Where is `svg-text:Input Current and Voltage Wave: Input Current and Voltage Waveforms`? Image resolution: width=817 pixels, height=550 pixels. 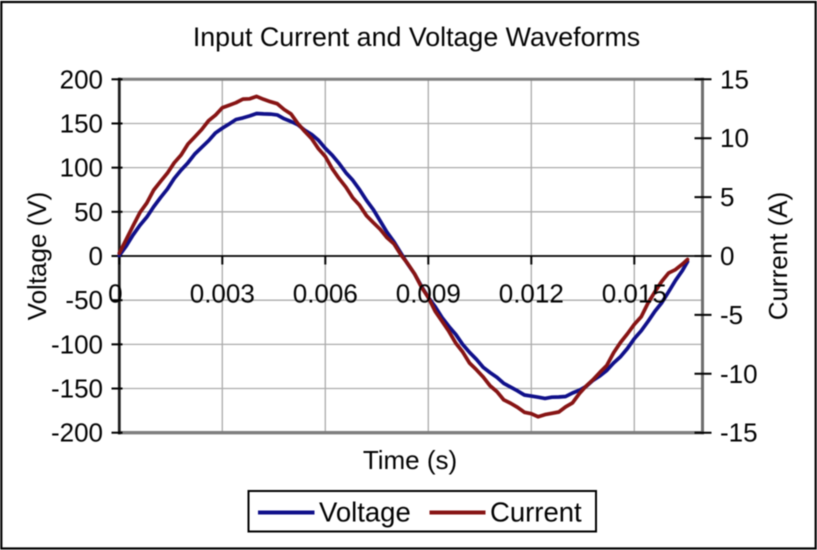 svg-text:Input Current and Voltage Wave: Input Current and Voltage Waveforms is located at coordinates (416, 37).